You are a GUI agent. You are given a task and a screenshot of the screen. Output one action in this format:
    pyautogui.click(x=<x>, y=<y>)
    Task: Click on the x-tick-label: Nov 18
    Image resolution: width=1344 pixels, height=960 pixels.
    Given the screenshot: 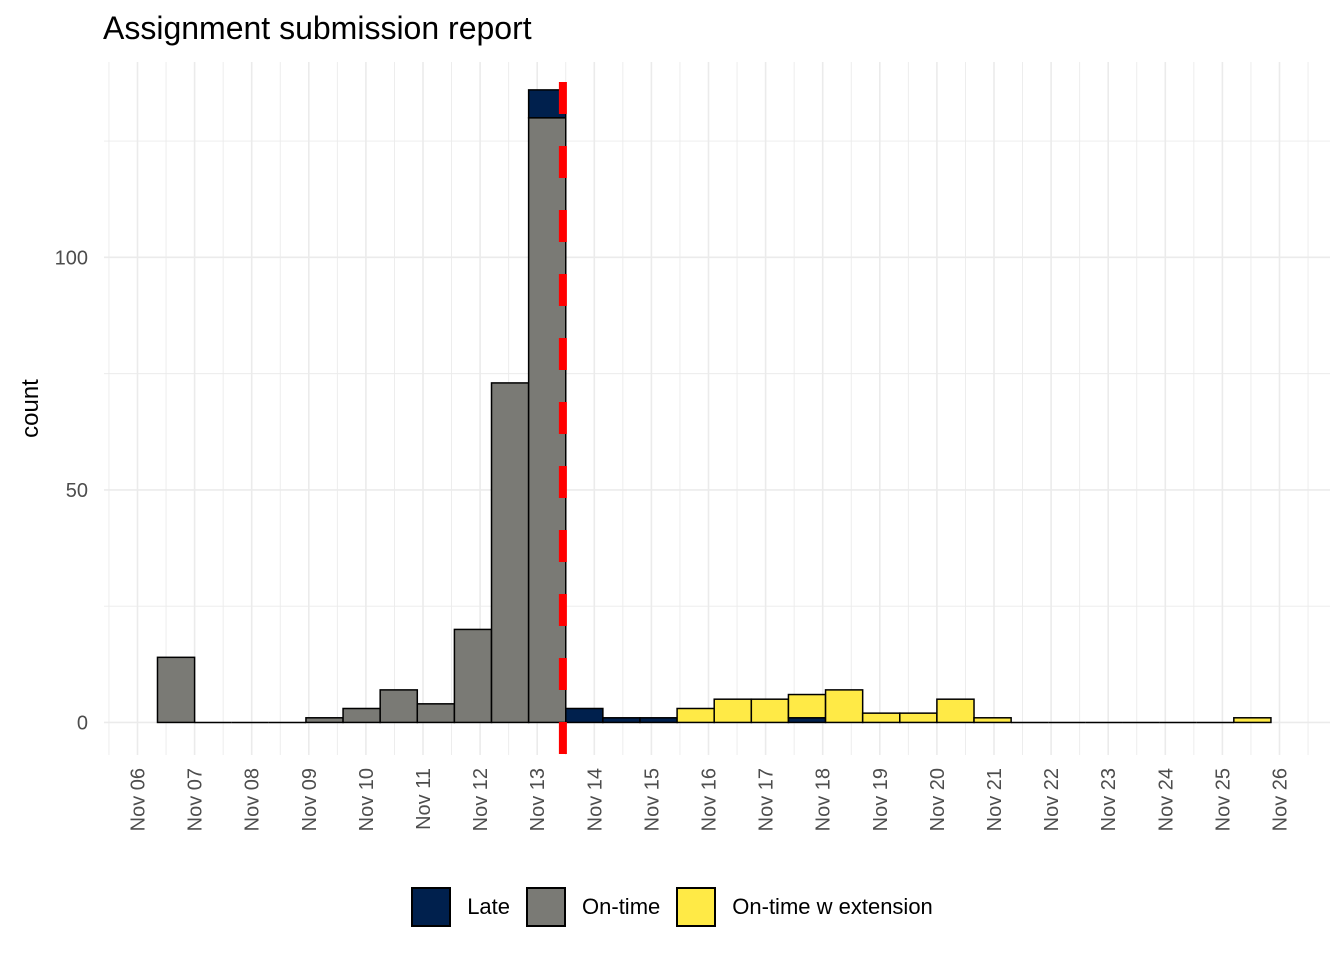 What is the action you would take?
    pyautogui.click(x=824, y=799)
    